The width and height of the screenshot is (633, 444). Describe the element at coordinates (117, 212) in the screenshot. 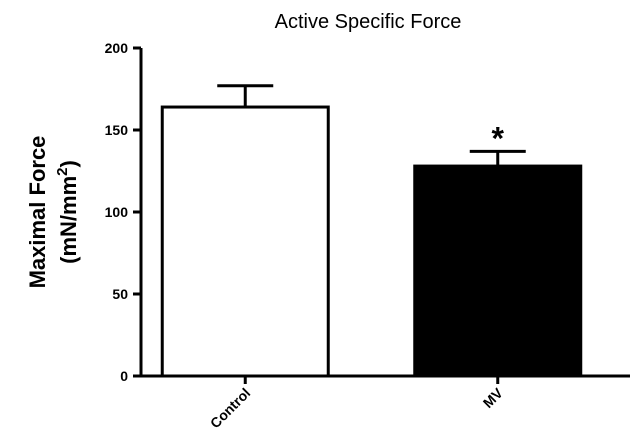

I see `y-tick-label: 100` at that location.